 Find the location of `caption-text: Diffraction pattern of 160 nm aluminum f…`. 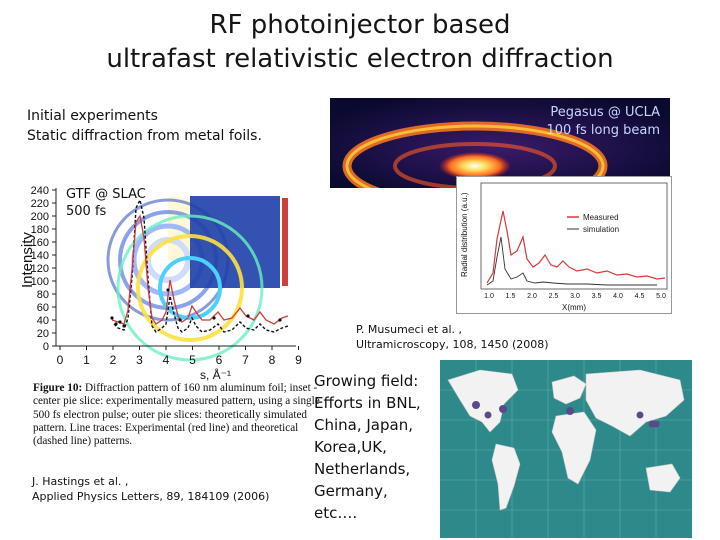

caption-text: Diffraction pattern of 160 nm aluminum f… is located at coordinates (176, 415).